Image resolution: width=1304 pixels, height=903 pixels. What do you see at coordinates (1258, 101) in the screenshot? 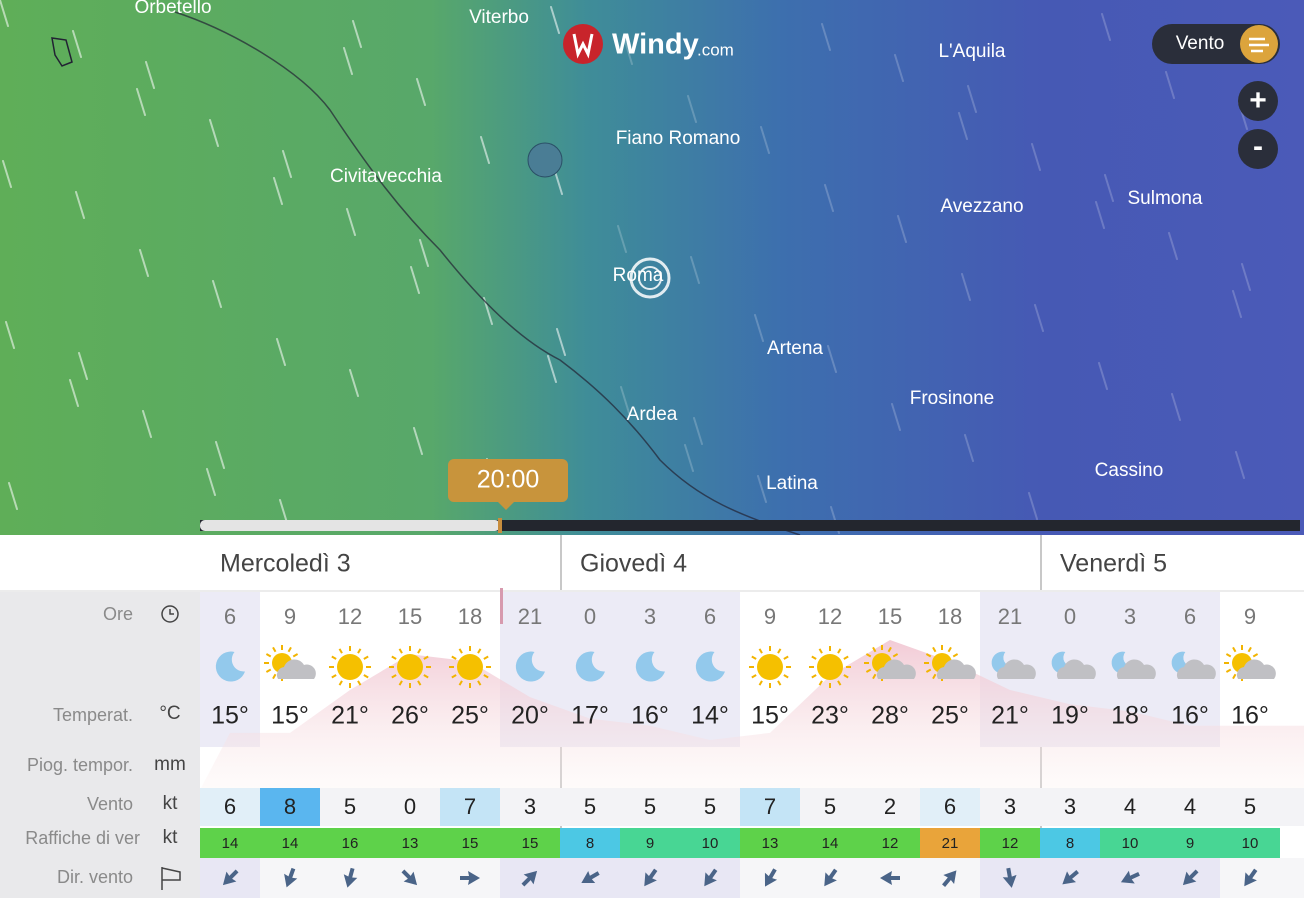
I see `zoom-in-button` at bounding box center [1258, 101].